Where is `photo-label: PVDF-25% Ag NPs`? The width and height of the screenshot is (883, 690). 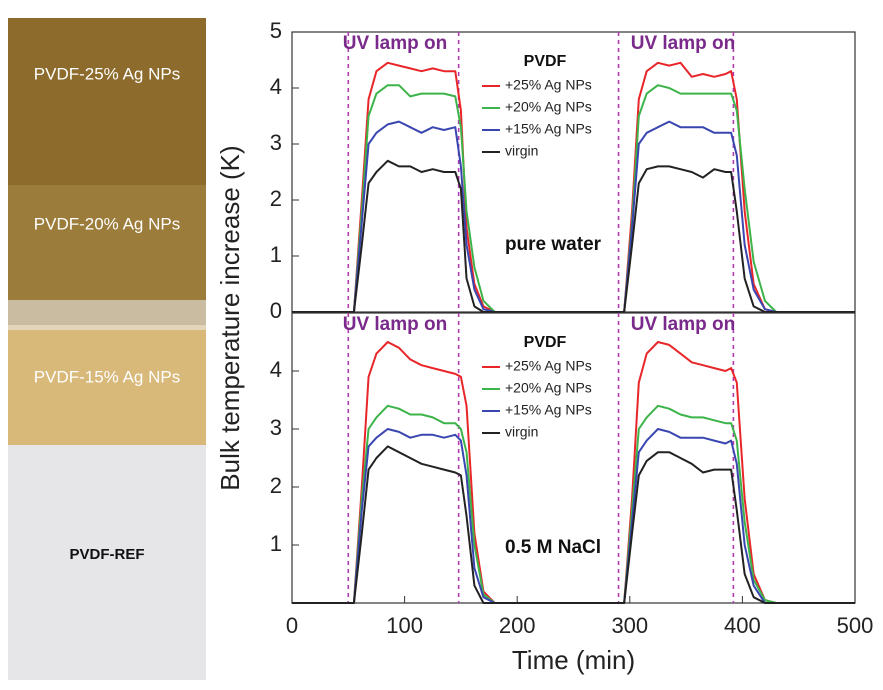
photo-label: PVDF-25% Ag NPs is located at coordinates (107, 73).